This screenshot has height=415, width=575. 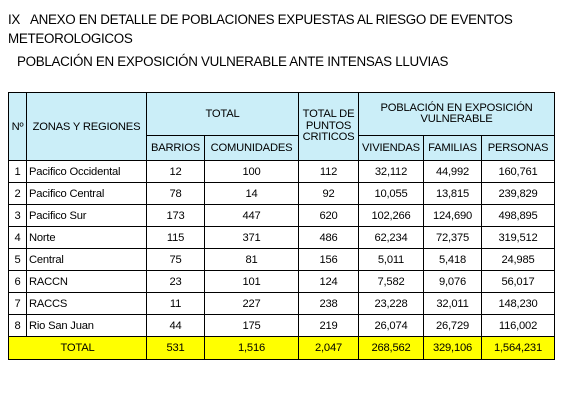 I want to click on total-label: TOTAL, so click(x=77, y=348).